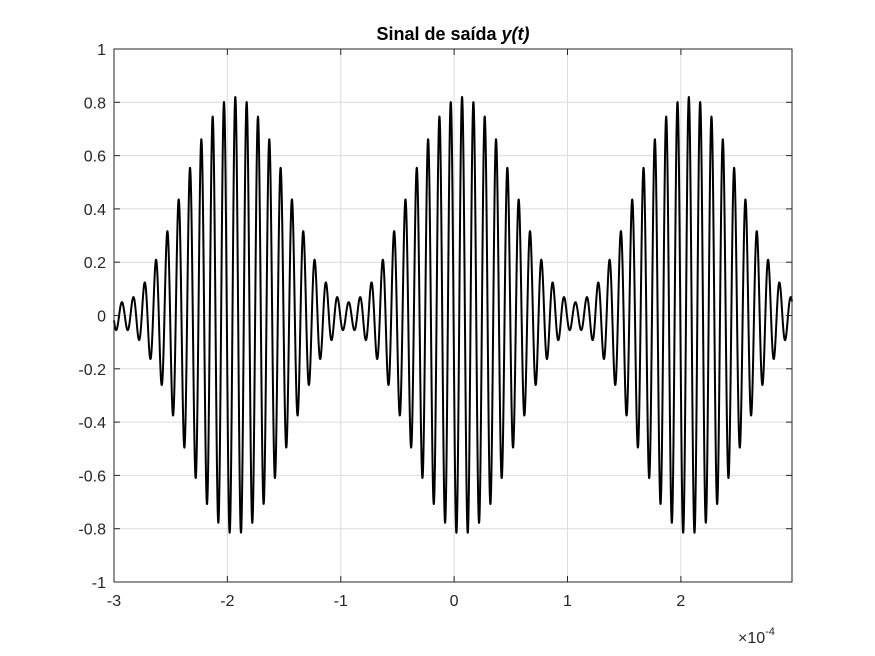  Describe the element at coordinates (515, 34) in the screenshot. I see `chart-title-variable: y(t)` at that location.